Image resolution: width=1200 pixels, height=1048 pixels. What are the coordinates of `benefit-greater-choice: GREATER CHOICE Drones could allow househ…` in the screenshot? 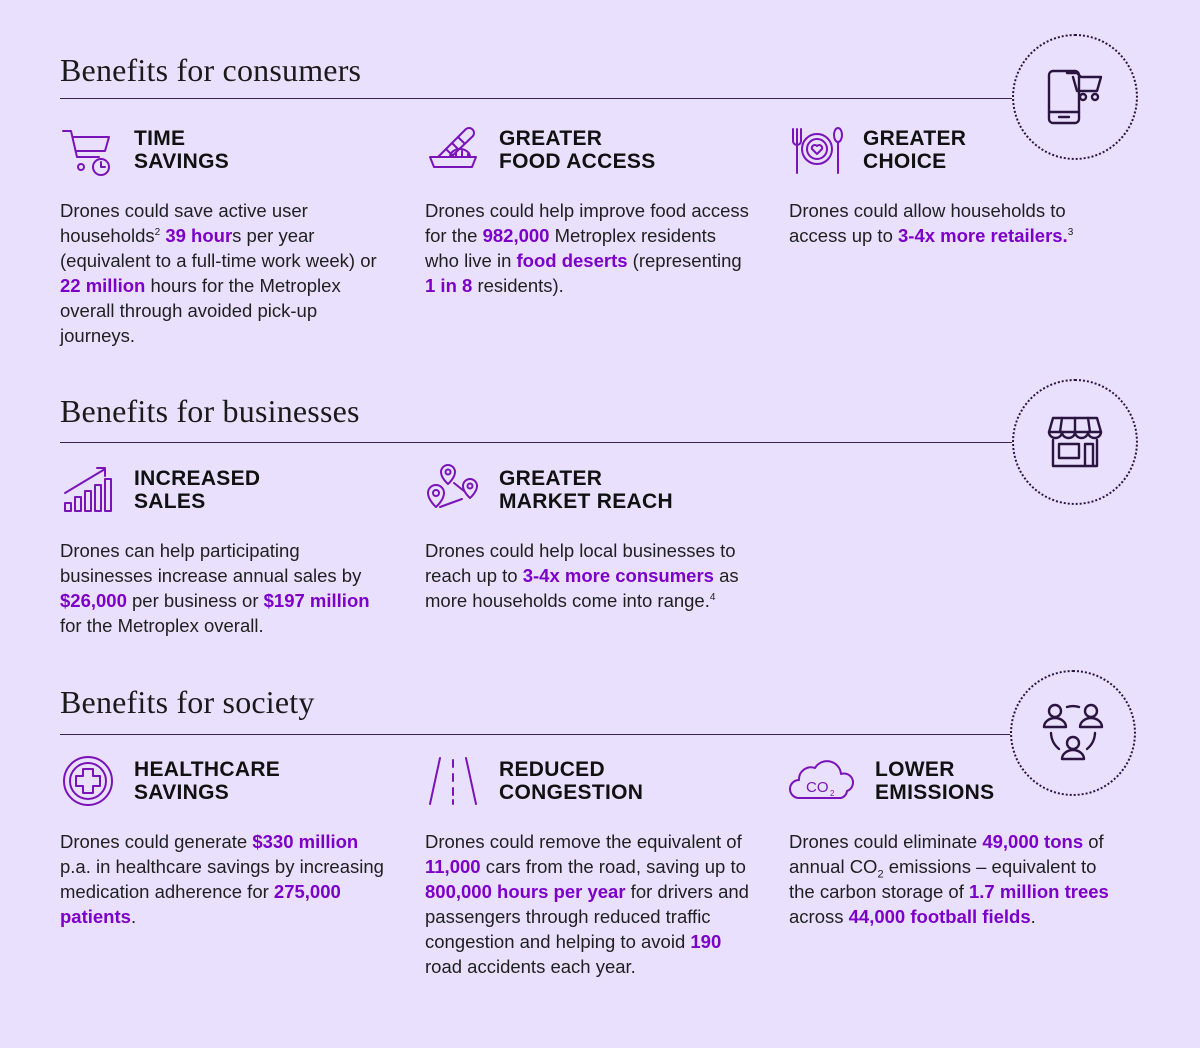 It's located at (954, 184).